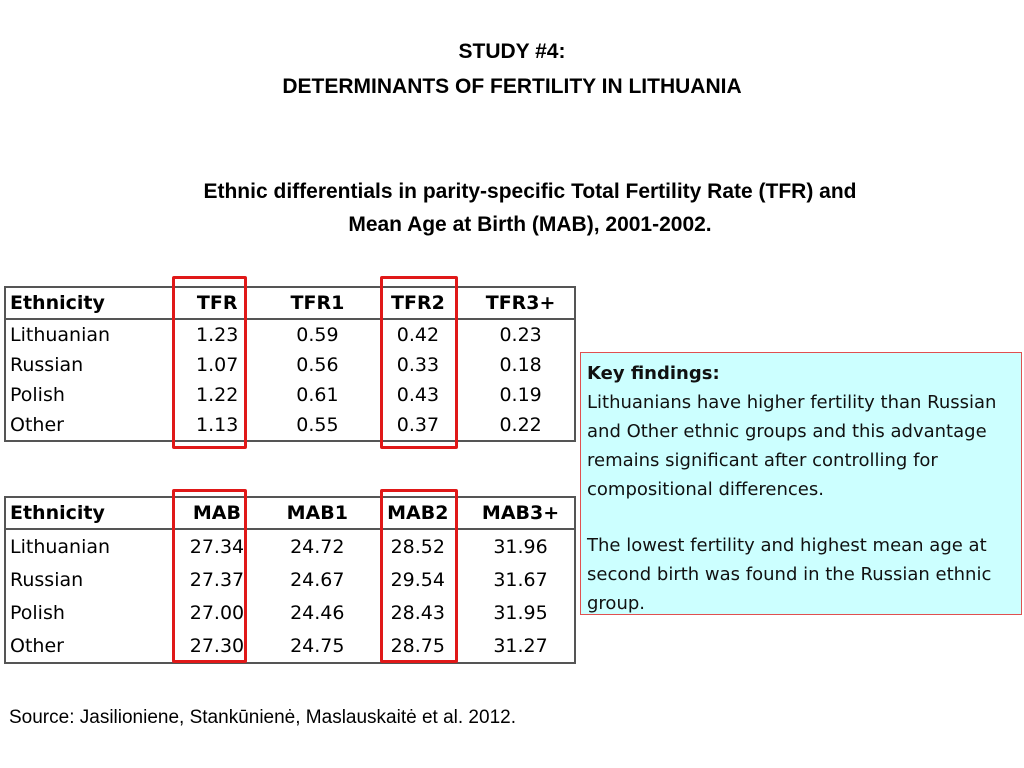  I want to click on tfr-header-tfr1: TFR1, so click(317, 303).